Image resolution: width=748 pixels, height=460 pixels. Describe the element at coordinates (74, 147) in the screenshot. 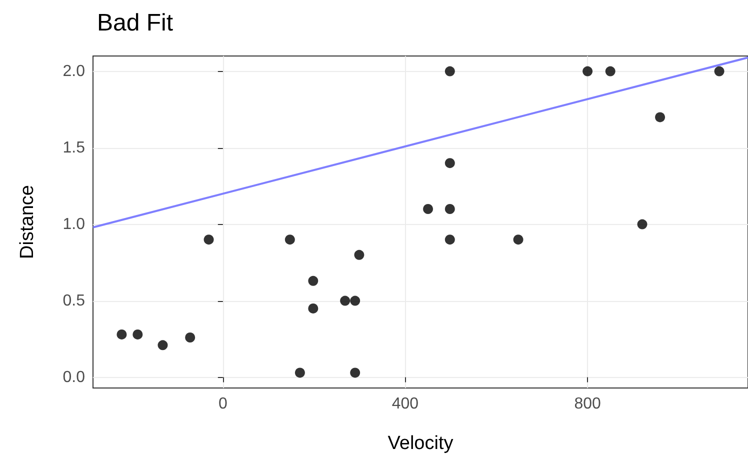

I see `y-tick-label: 1.5` at that location.